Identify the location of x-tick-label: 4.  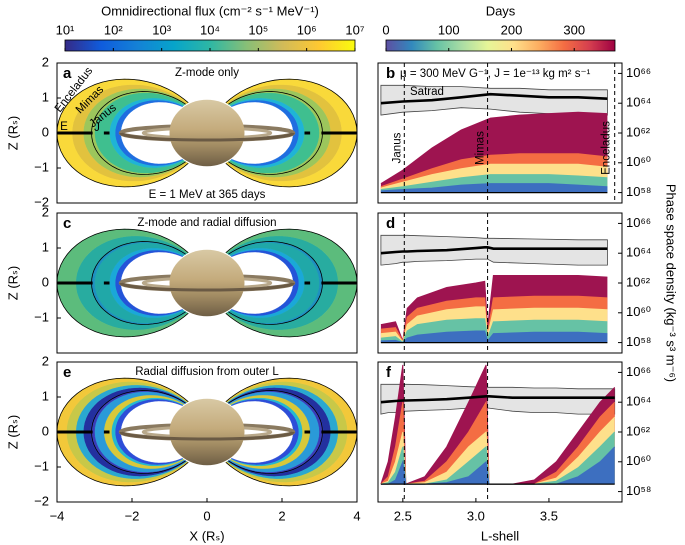
(356, 515).